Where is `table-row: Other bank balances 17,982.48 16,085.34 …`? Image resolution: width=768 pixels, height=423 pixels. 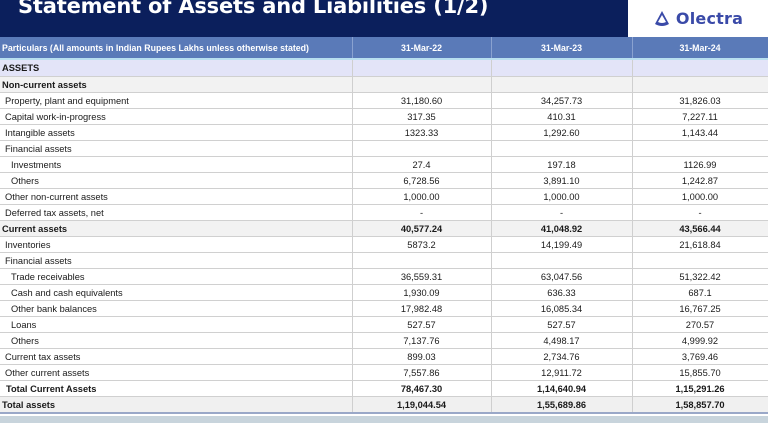
table-row: Other bank balances 17,982.48 16,085.34 … is located at coordinates (384, 308).